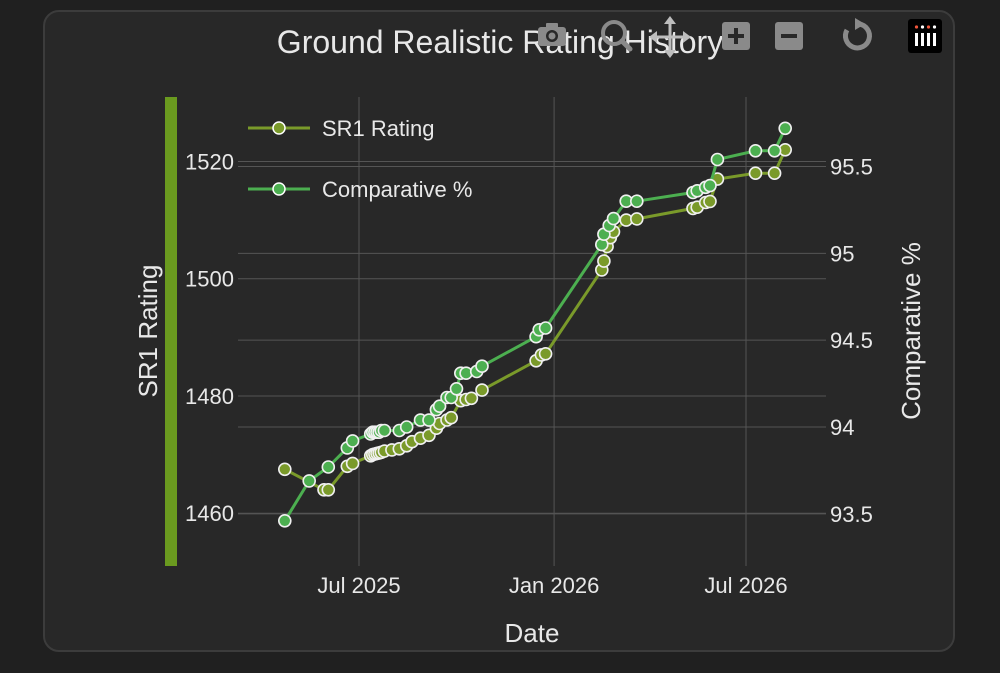 This screenshot has width=1000, height=673. I want to click on y-right-tick-label: 94.5, so click(851, 340).